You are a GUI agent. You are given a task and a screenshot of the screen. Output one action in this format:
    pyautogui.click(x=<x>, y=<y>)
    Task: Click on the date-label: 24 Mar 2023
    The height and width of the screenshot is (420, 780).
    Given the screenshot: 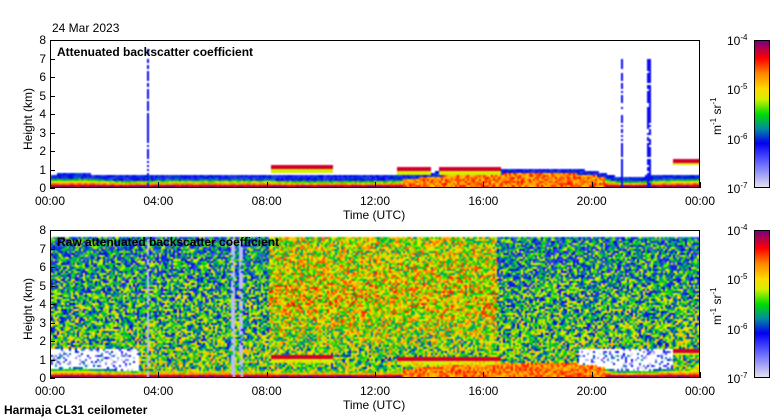 What is the action you would take?
    pyautogui.click(x=86, y=28)
    